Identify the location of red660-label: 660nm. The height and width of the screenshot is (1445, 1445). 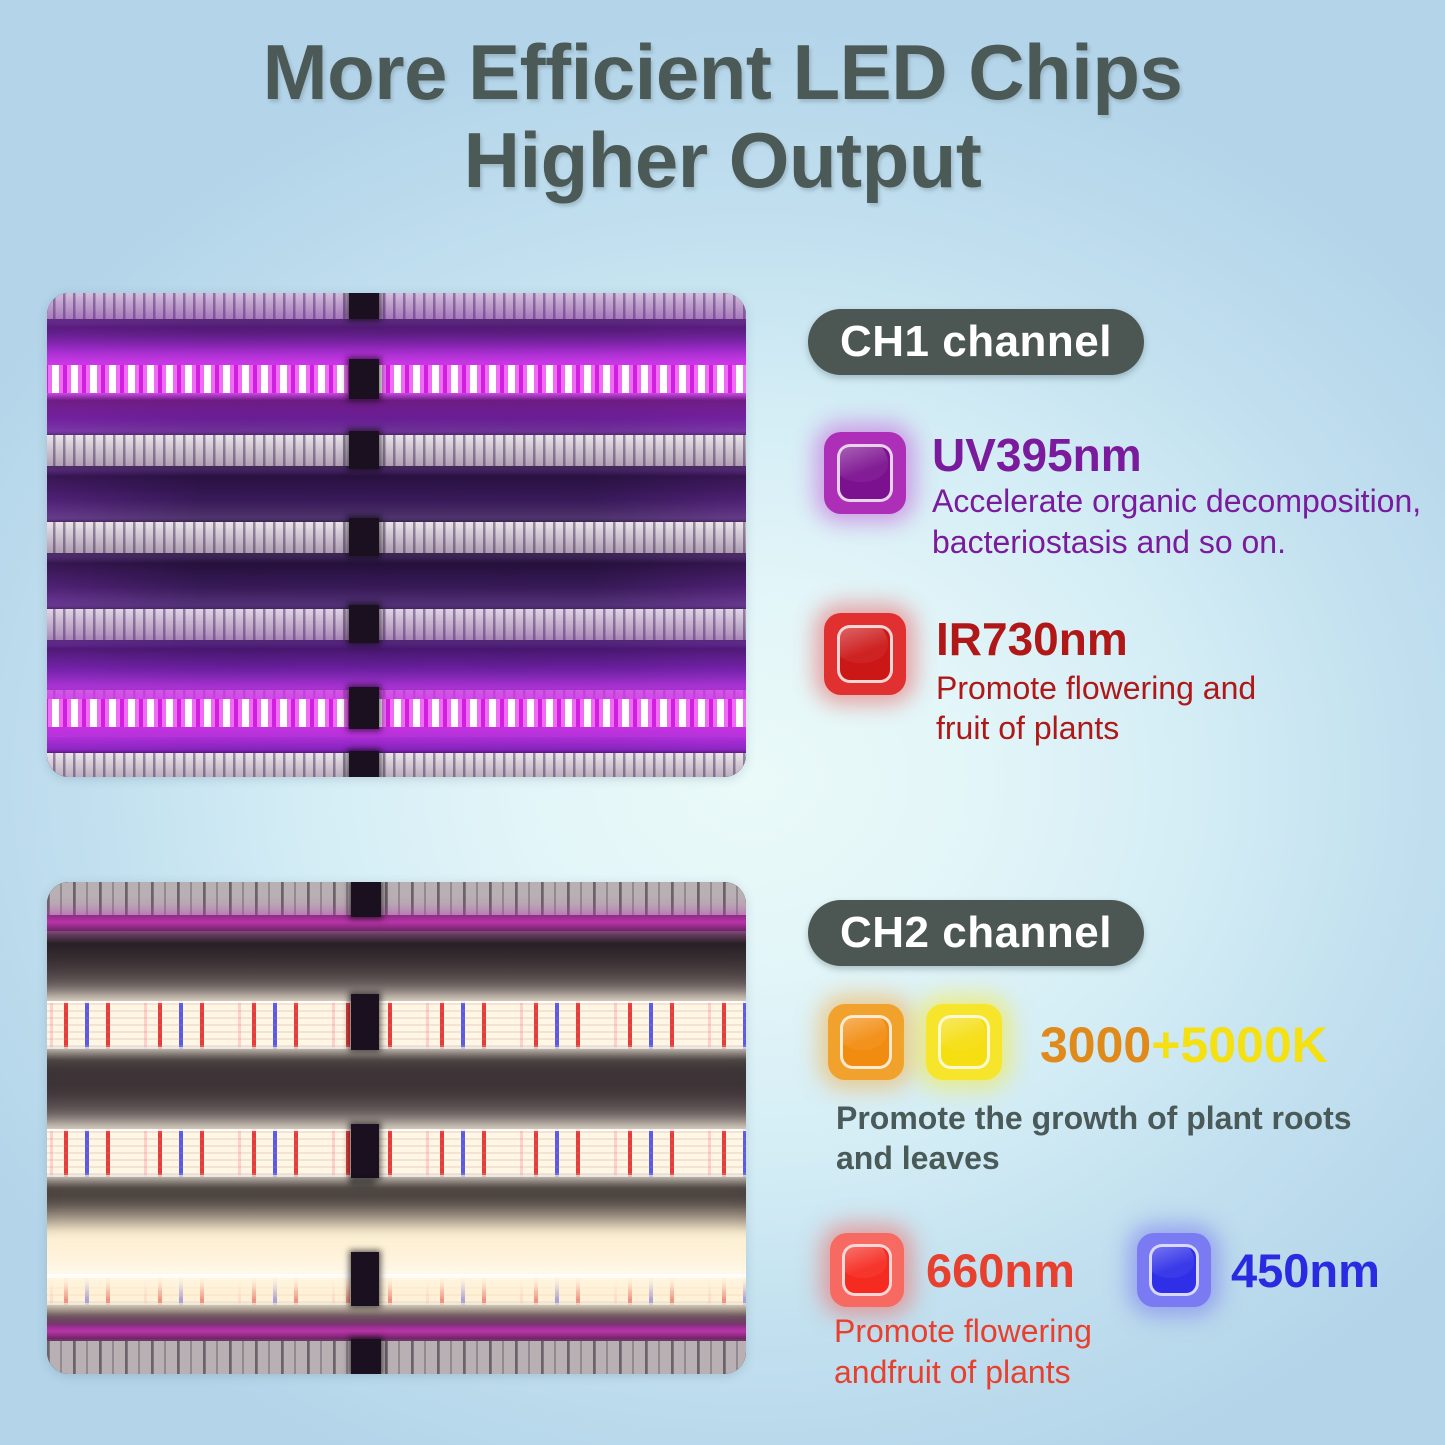
(1000, 1270).